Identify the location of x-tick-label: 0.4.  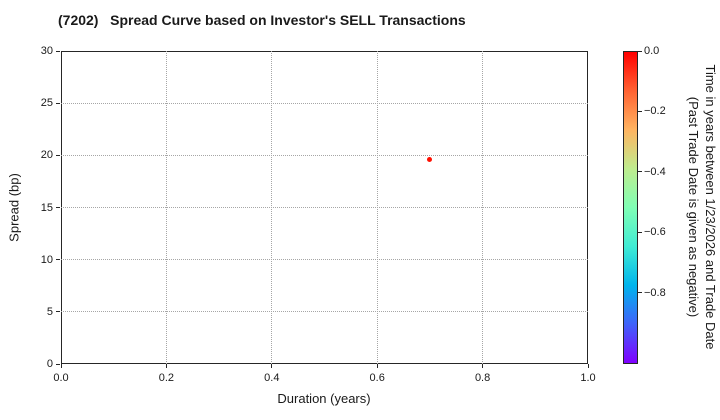
(272, 378).